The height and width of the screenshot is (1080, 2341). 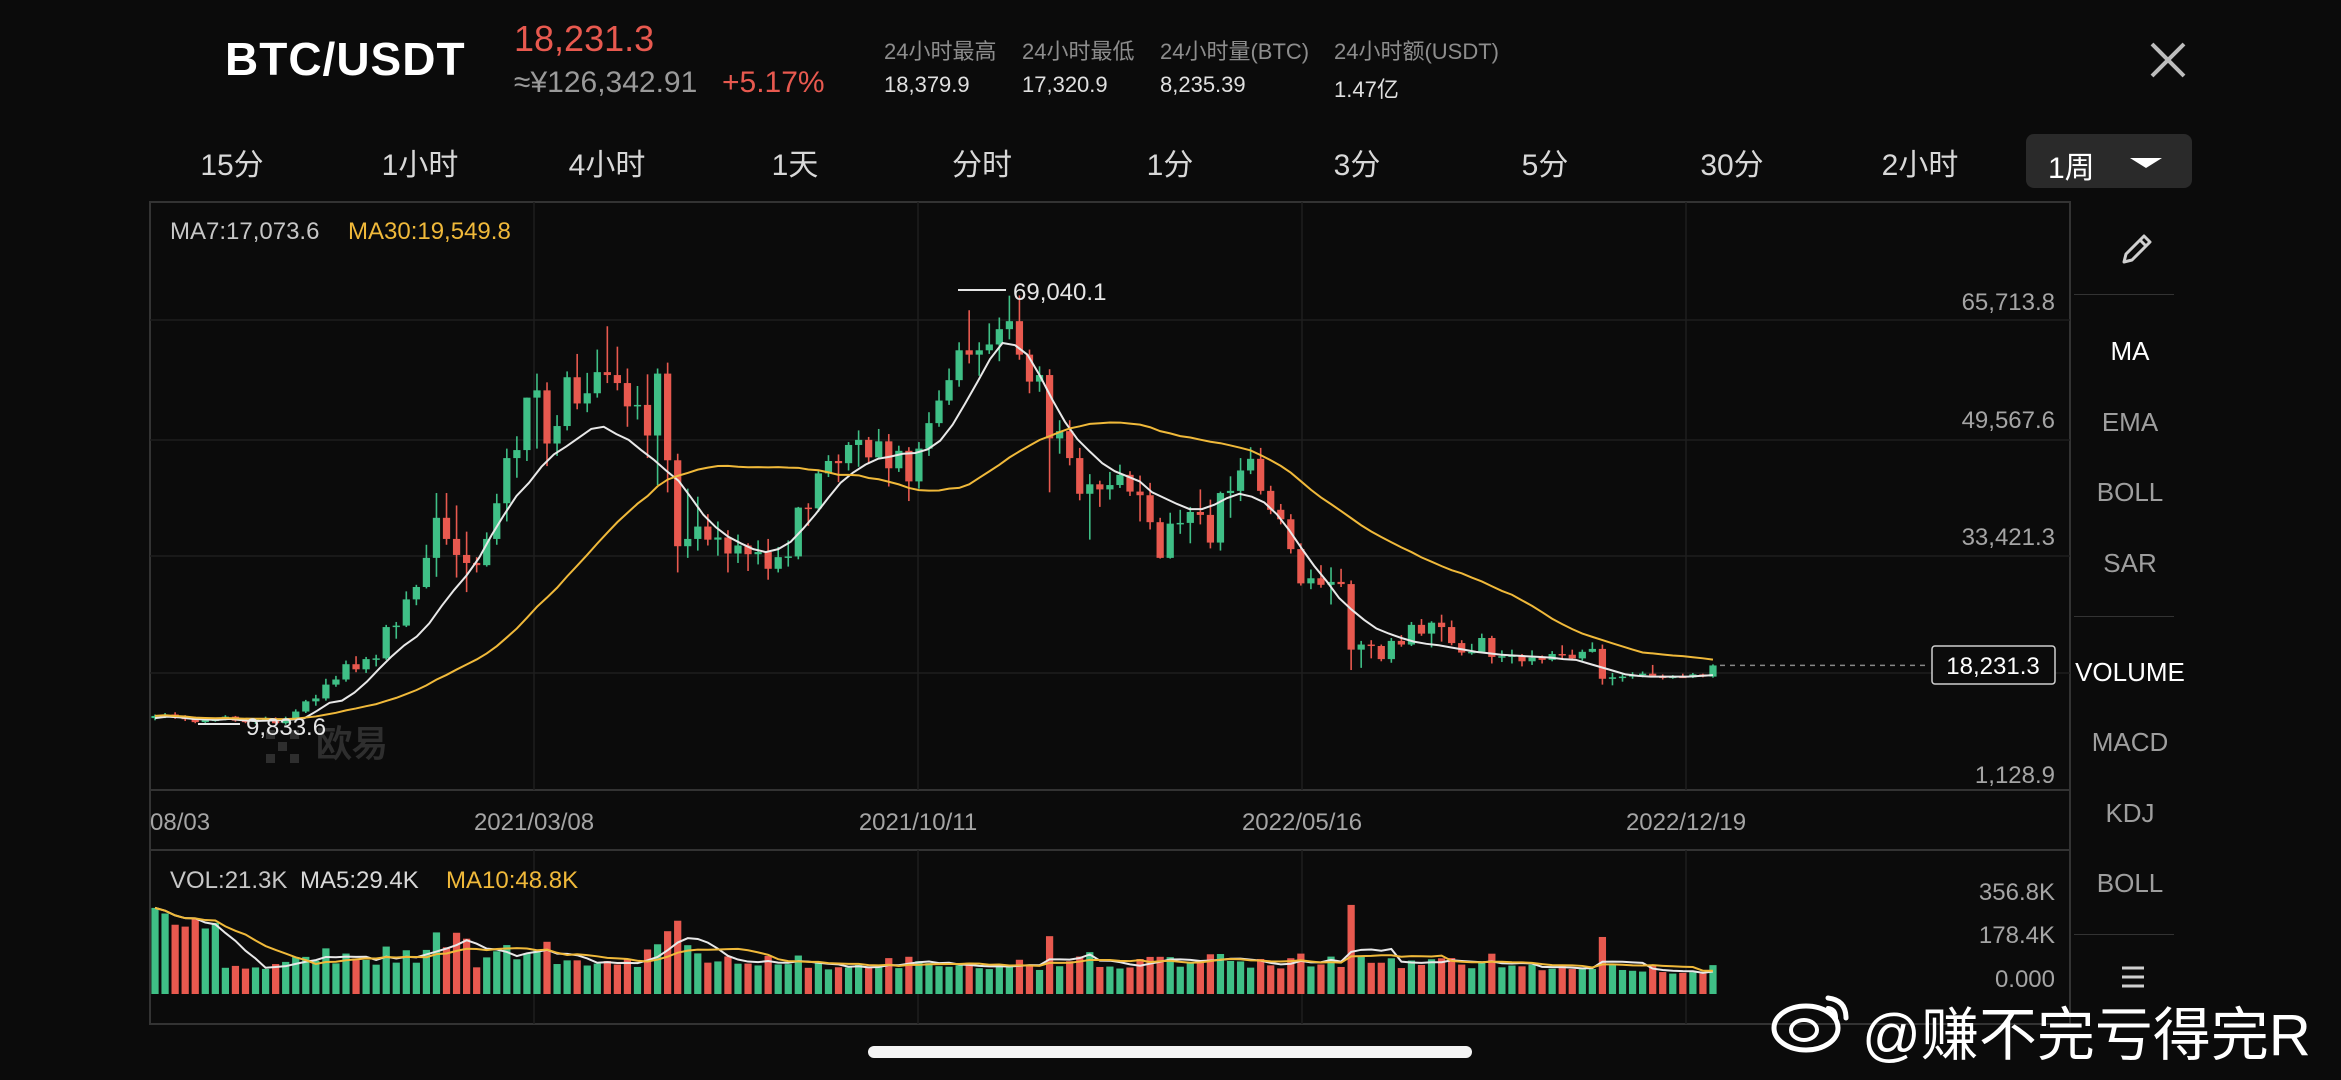 I want to click on volume-ma10-value: MA10:48.8K, so click(x=512, y=880).